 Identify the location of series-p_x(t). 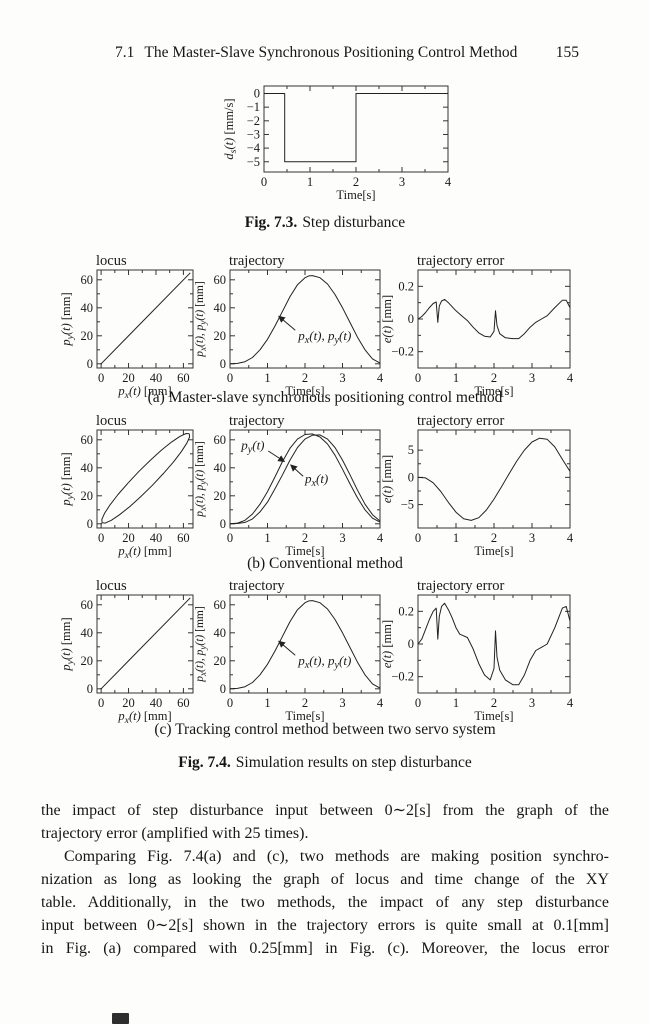
(305, 479).